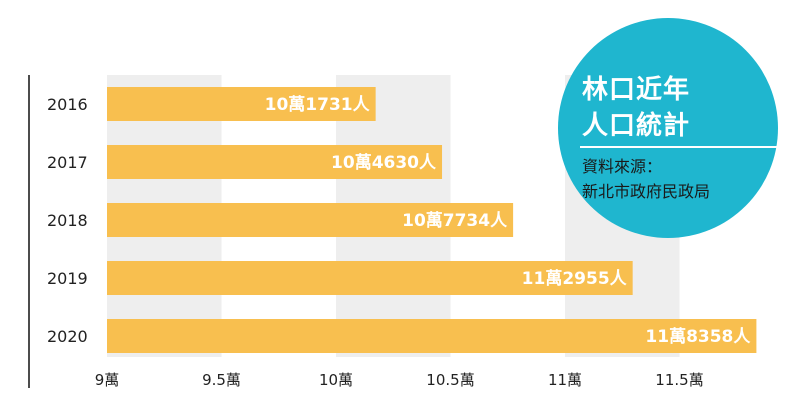 The width and height of the screenshot is (793, 400). Describe the element at coordinates (679, 380) in the screenshot. I see `x-tick-label: 11.5萬` at that location.